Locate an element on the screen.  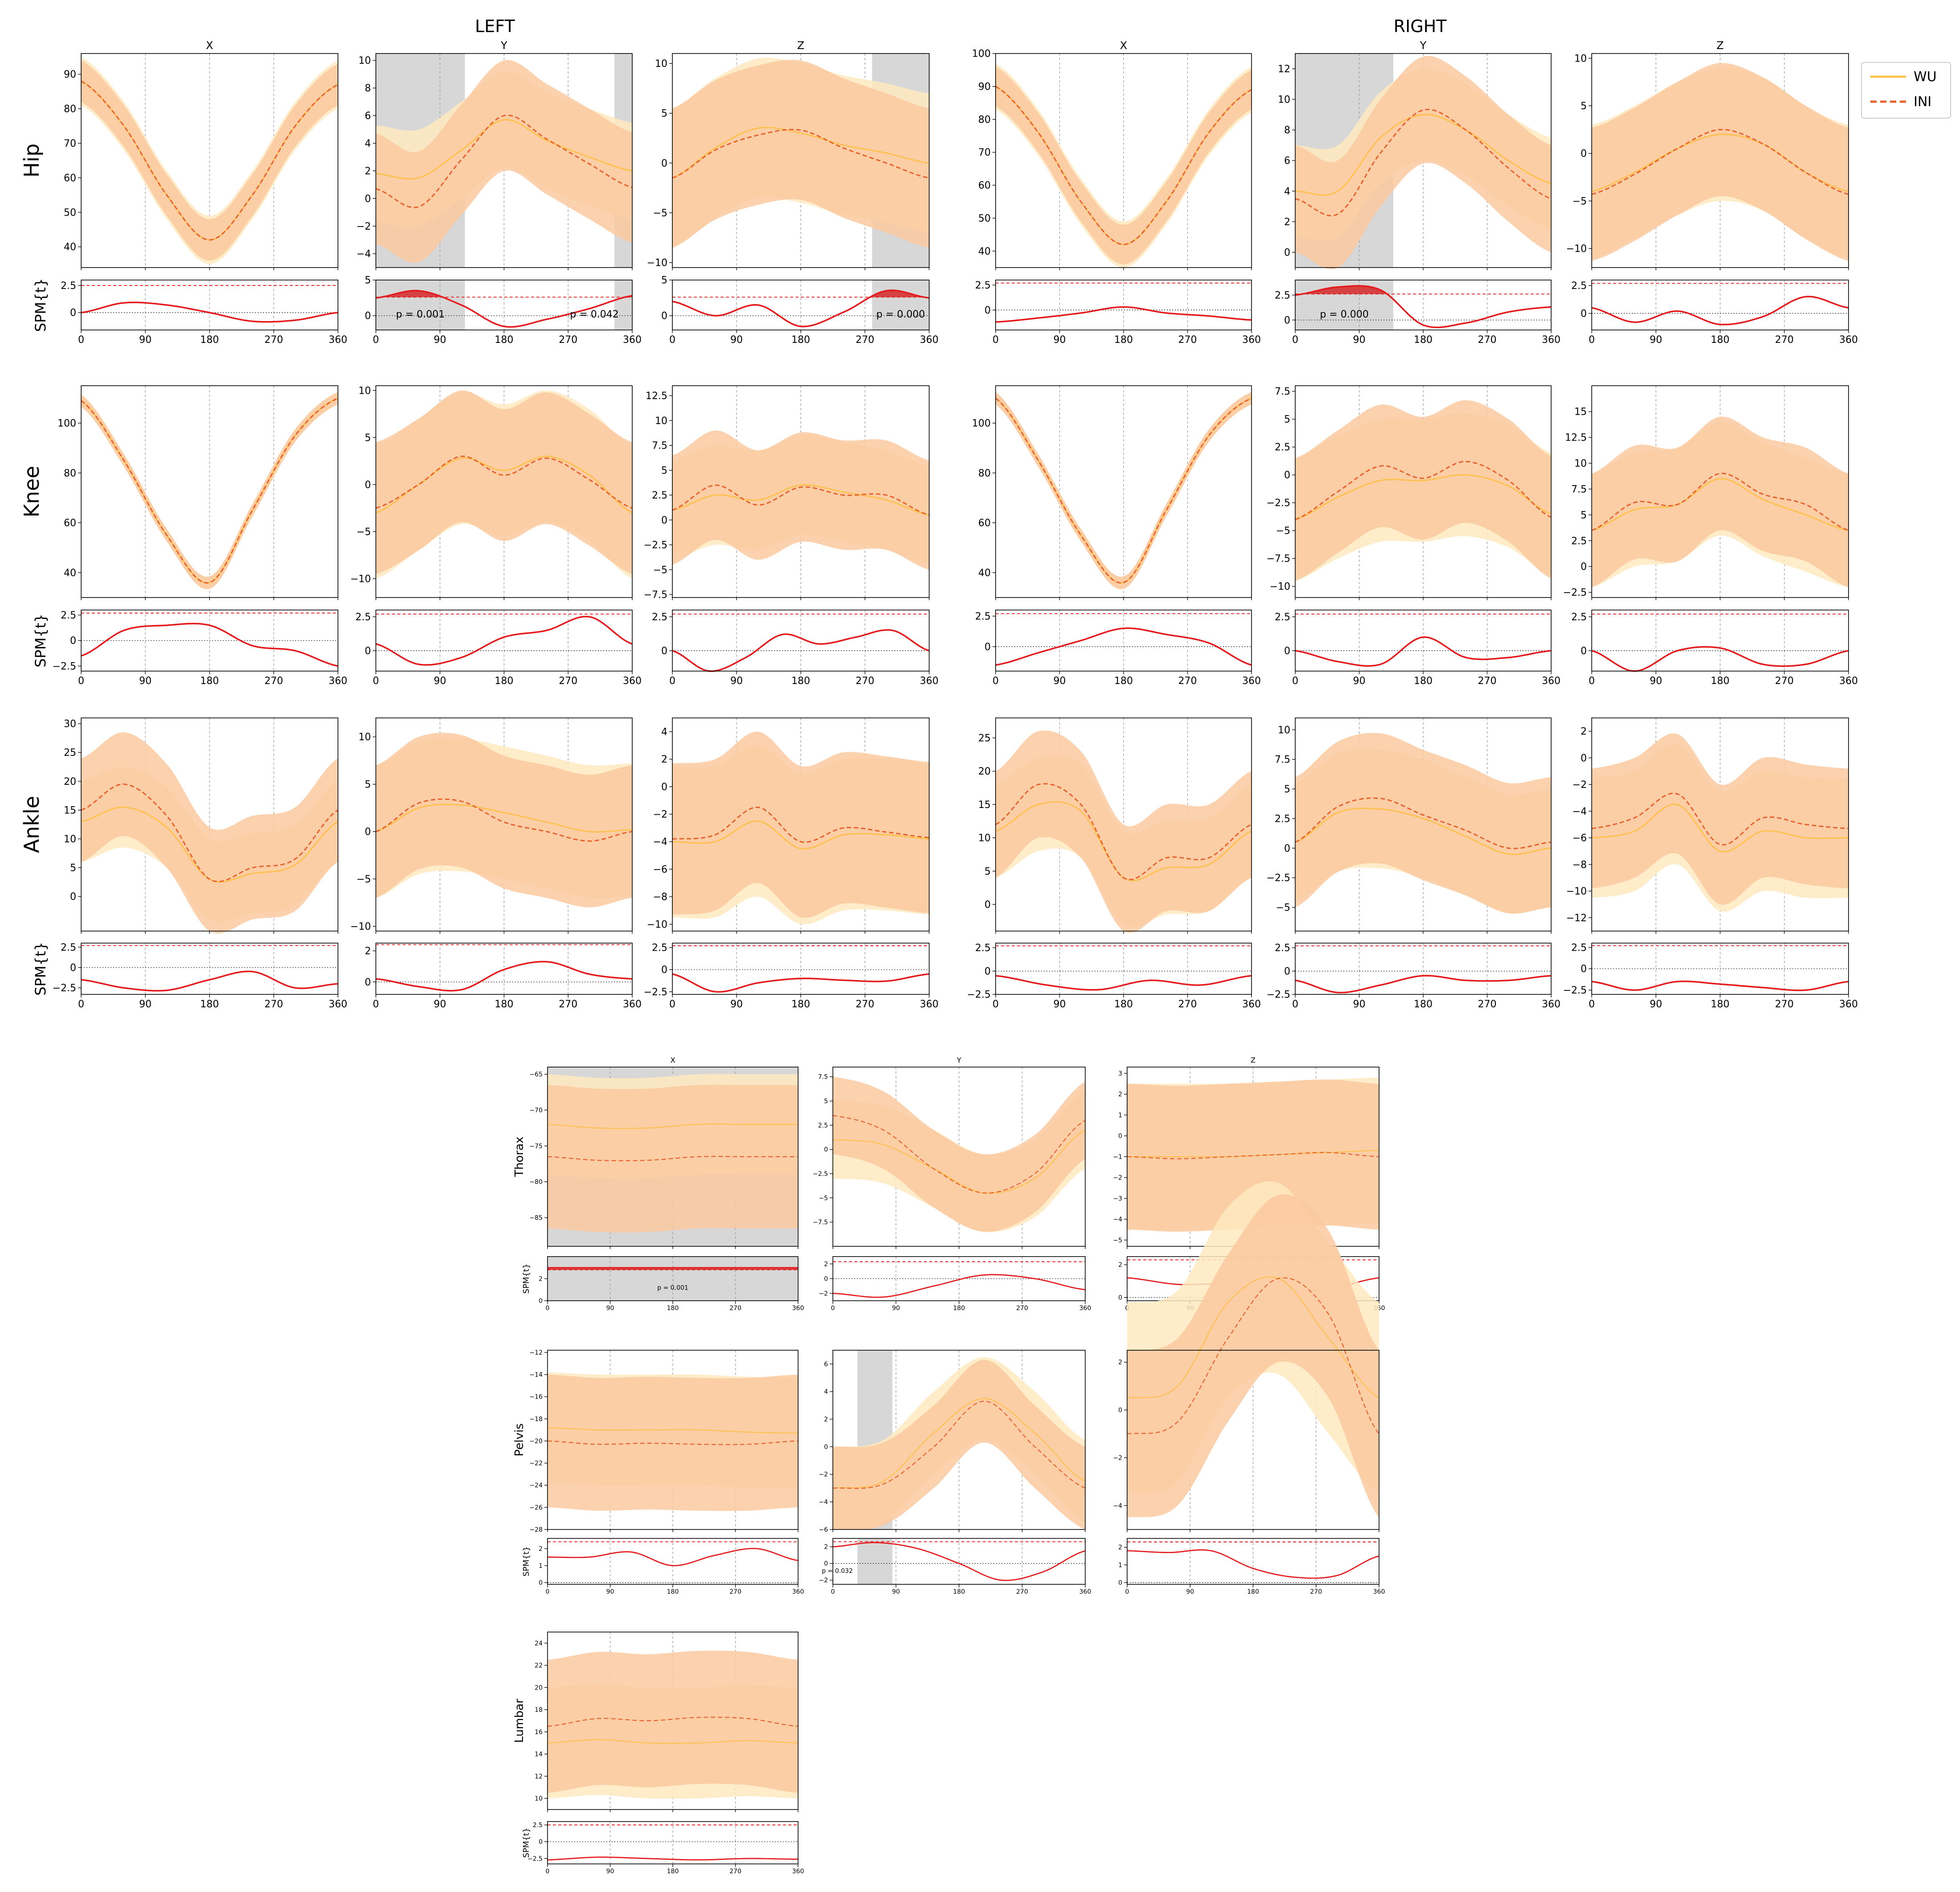
ytick-label: −4 is located at coordinates (364, 254).